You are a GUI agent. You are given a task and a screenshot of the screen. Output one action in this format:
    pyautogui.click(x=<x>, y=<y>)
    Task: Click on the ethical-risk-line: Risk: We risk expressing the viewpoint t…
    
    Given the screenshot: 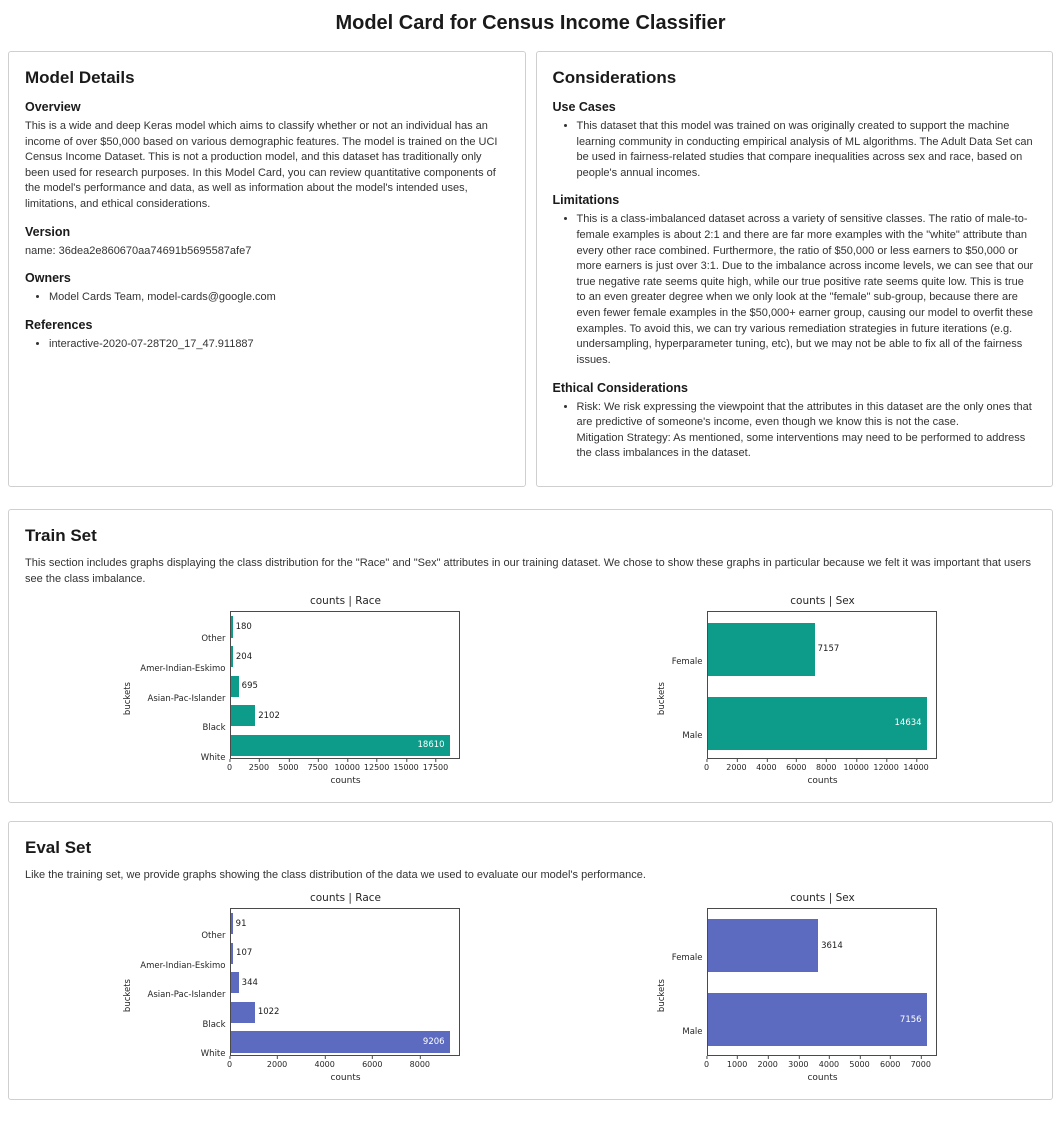 What is the action you would take?
    pyautogui.click(x=804, y=414)
    